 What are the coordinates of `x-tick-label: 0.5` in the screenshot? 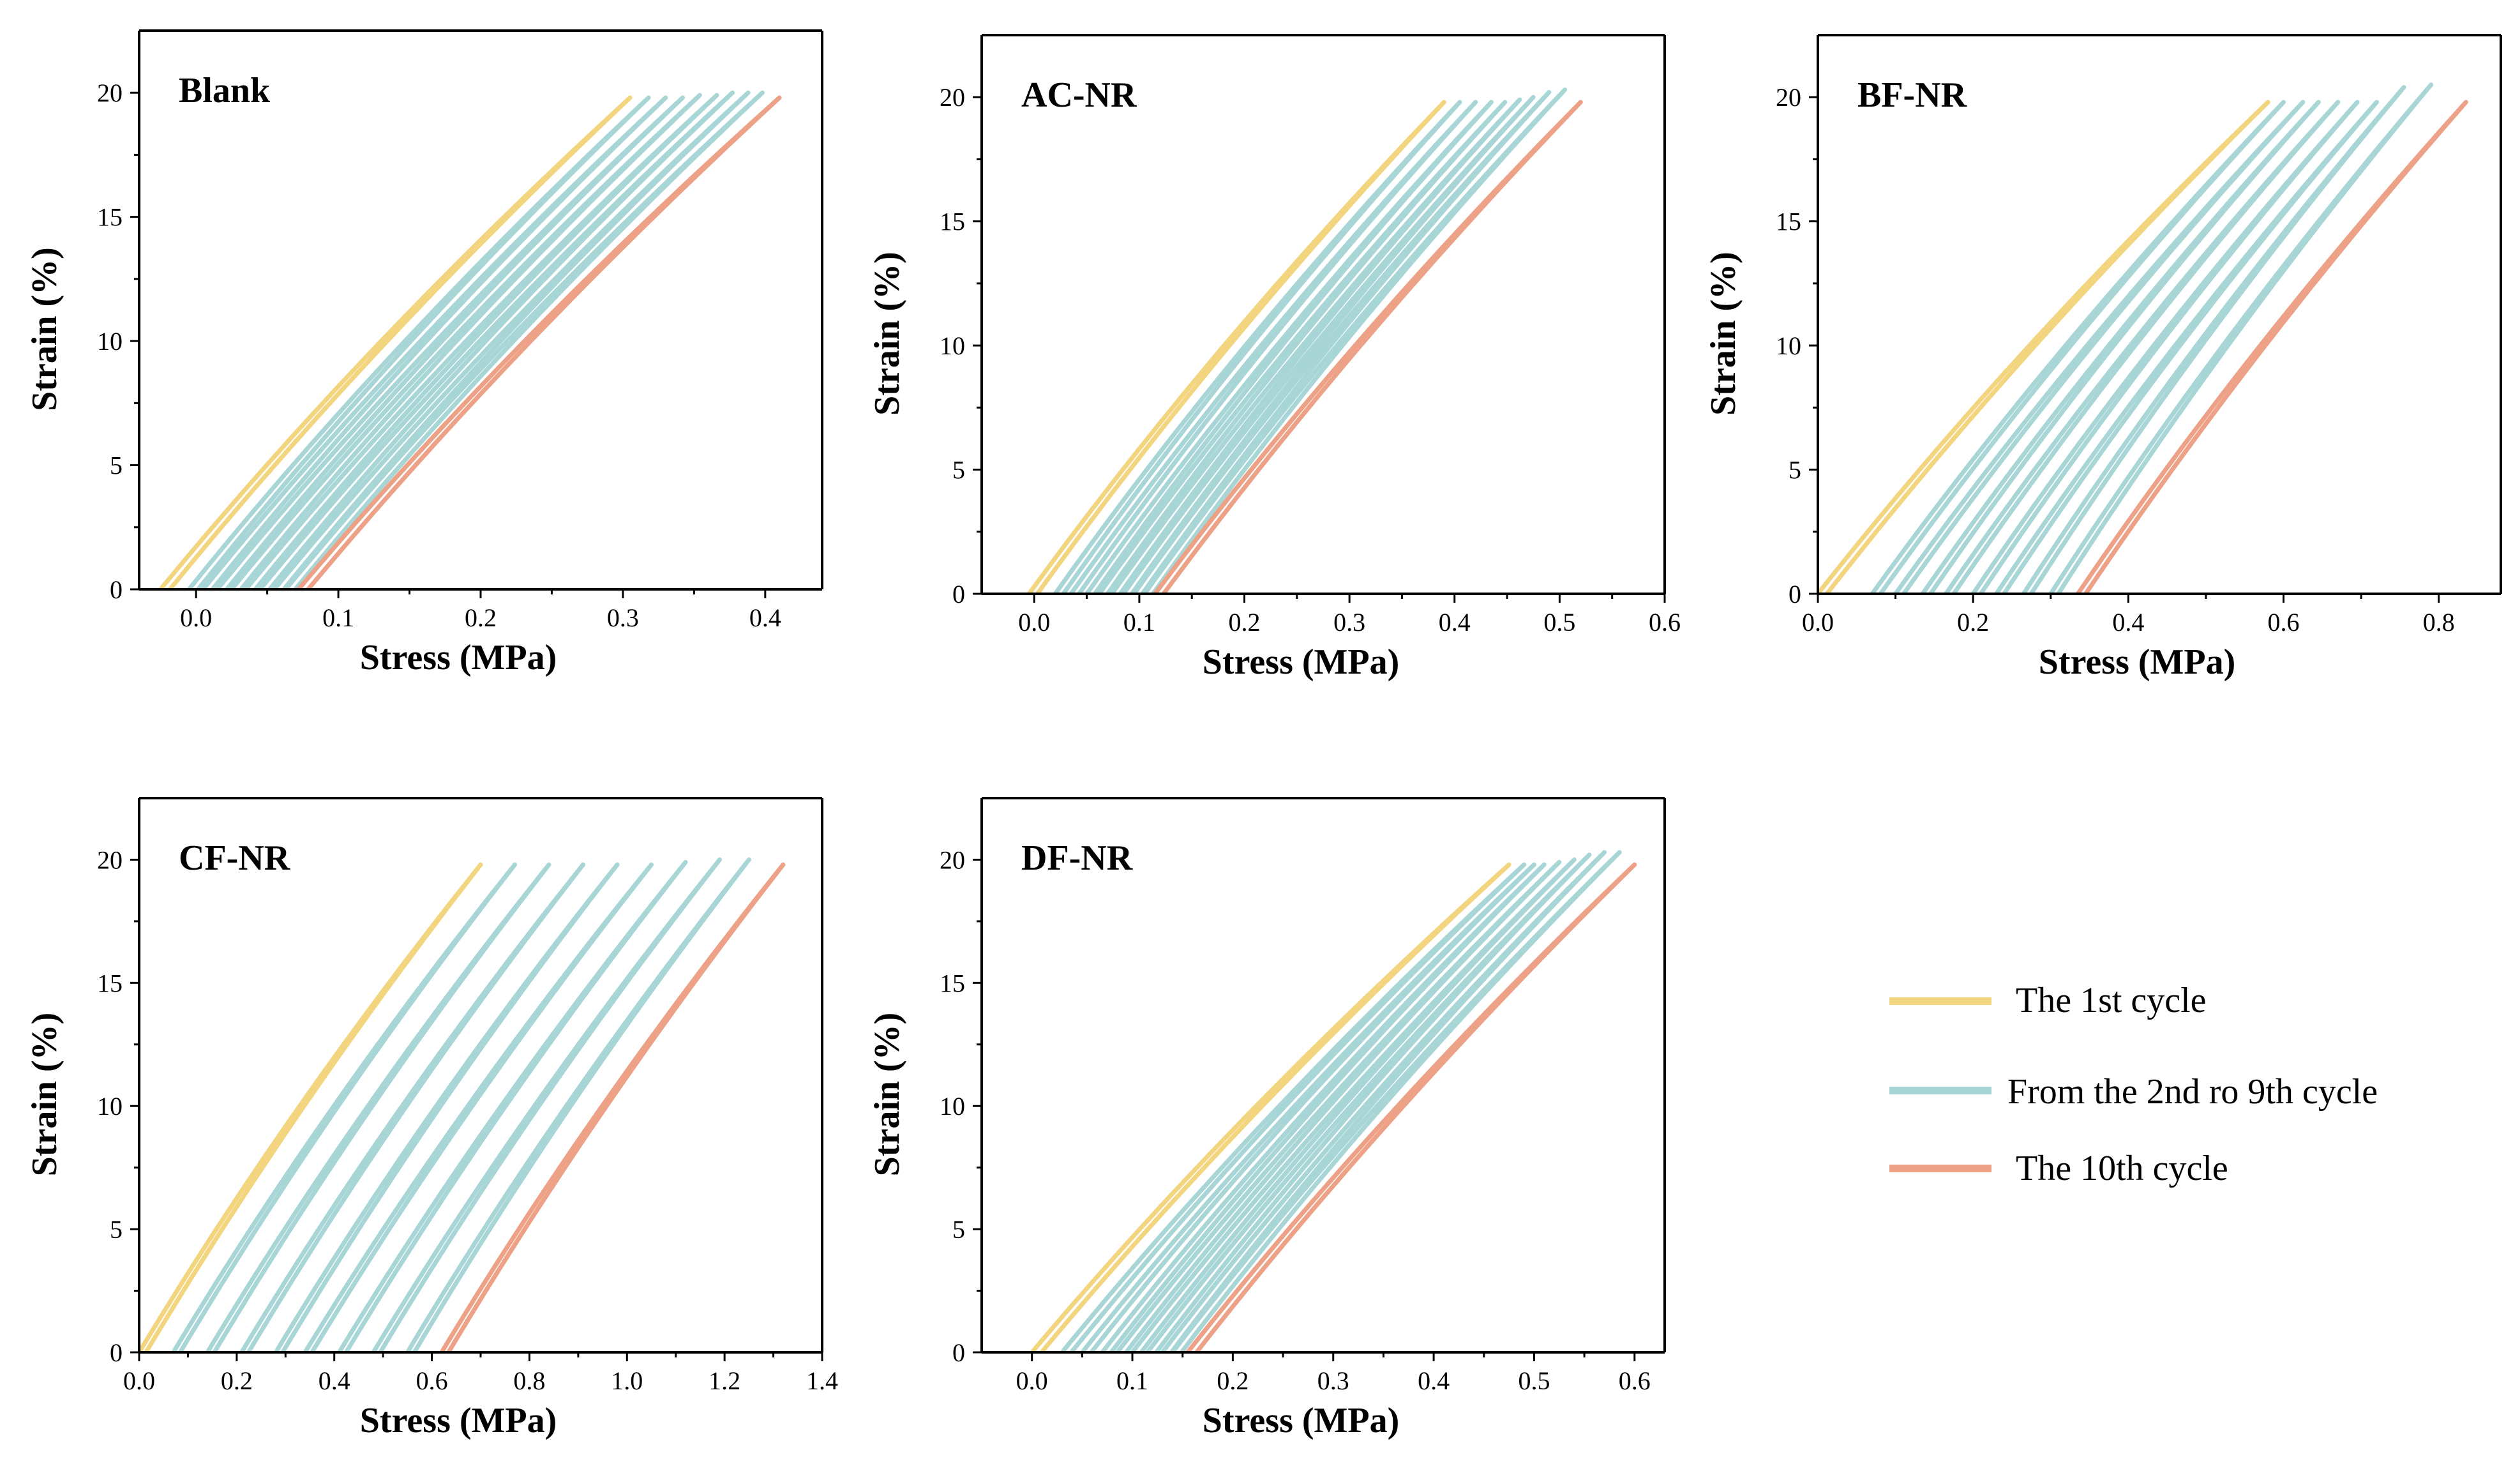 It's located at (1559, 623).